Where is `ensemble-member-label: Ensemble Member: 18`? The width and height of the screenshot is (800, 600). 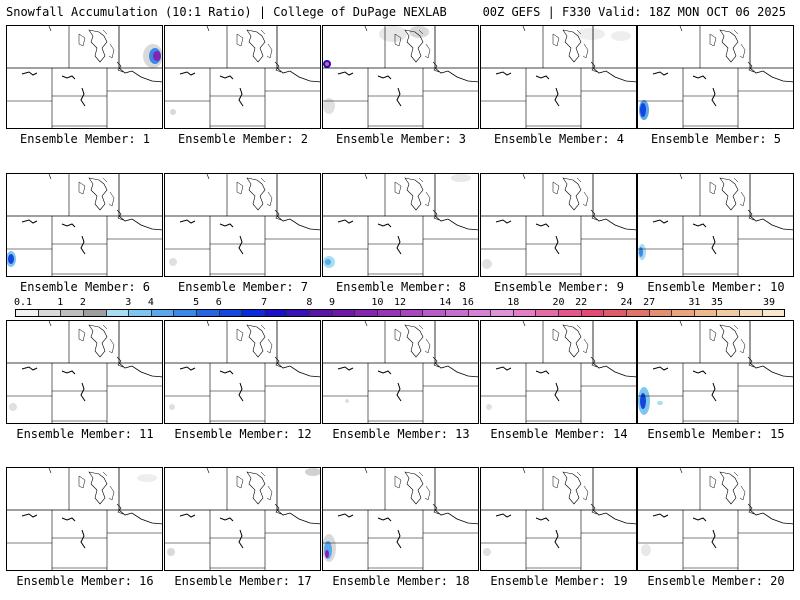
ensemble-member-label: Ensemble Member: 18 is located at coordinates (401, 581).